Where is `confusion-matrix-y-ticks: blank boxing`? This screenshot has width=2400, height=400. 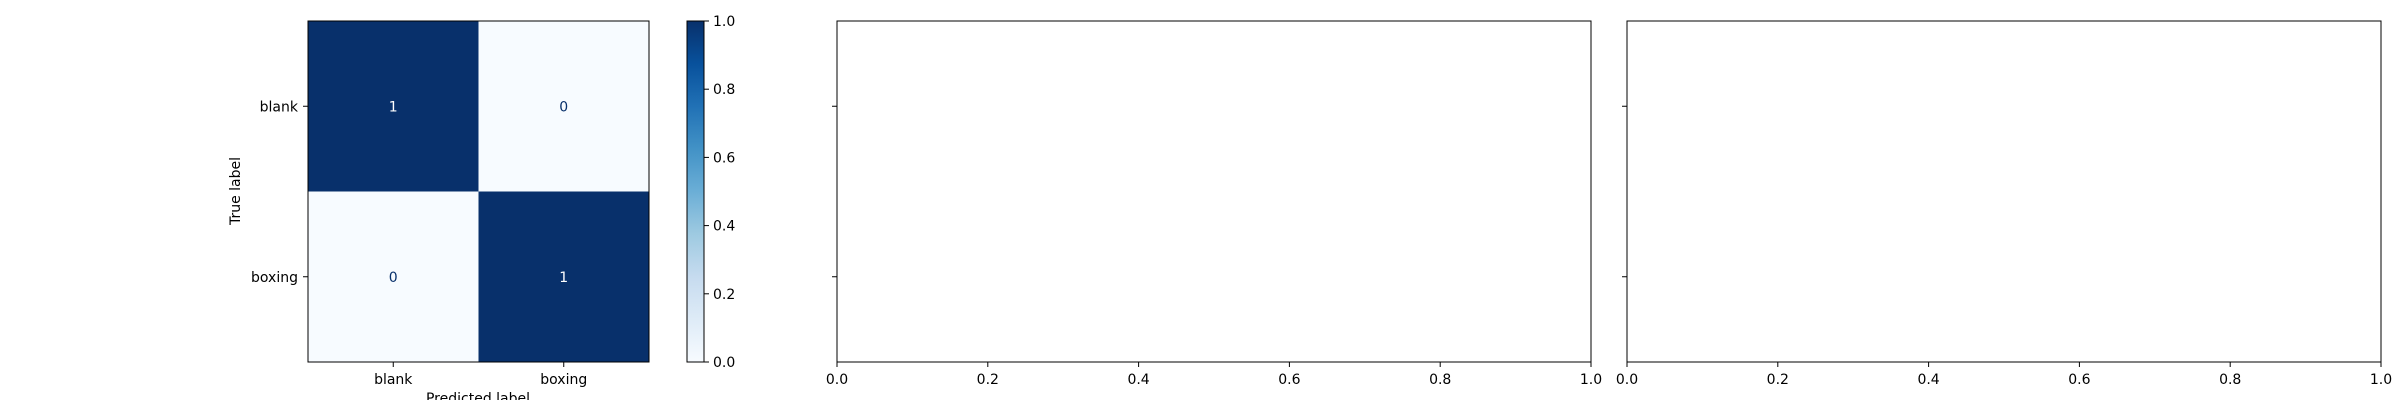 confusion-matrix-y-ticks: blank boxing is located at coordinates (279, 192).